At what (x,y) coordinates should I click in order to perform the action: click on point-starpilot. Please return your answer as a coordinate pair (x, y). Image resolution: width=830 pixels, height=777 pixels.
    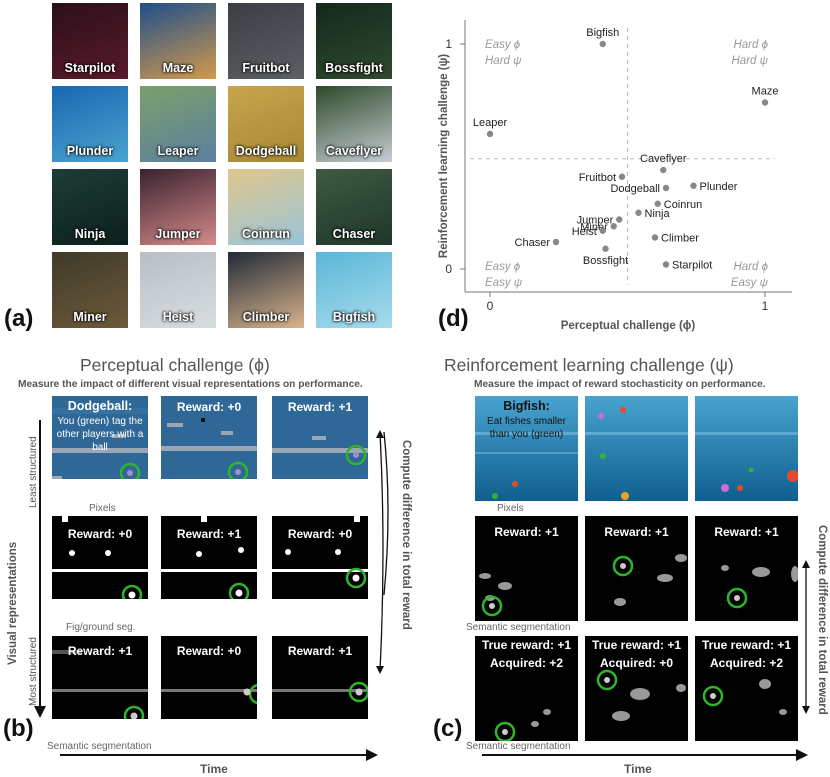
    Looking at the image, I should click on (666, 264).